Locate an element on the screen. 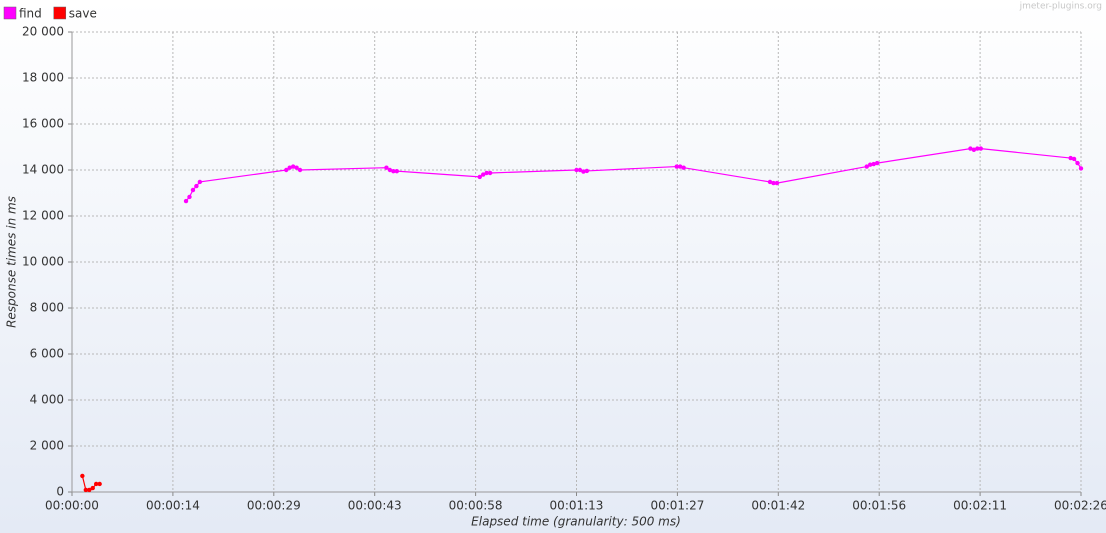 The height and width of the screenshot is (533, 1106). x-tick-label: 00:00:43 is located at coordinates (375, 506).